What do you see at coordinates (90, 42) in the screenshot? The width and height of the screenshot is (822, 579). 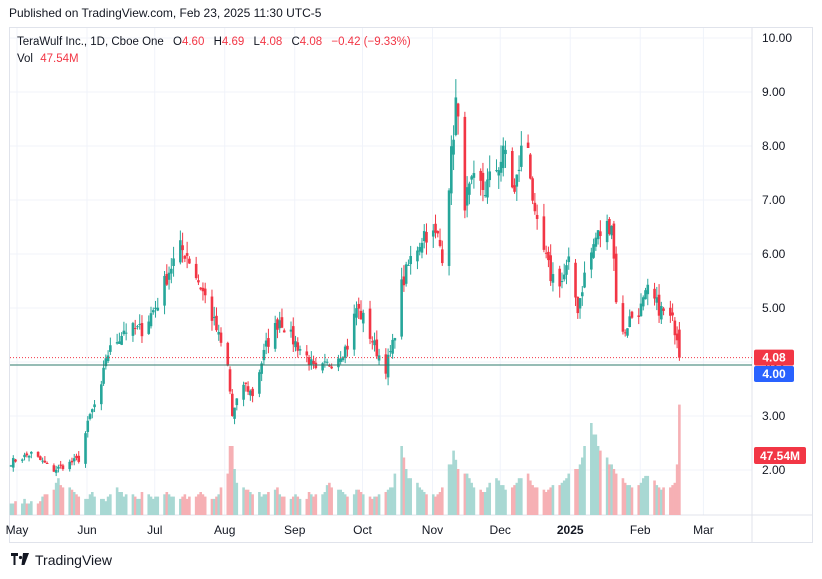 I see `legend-symbol: TeraWulf Inc., 1D, Cboe One` at bounding box center [90, 42].